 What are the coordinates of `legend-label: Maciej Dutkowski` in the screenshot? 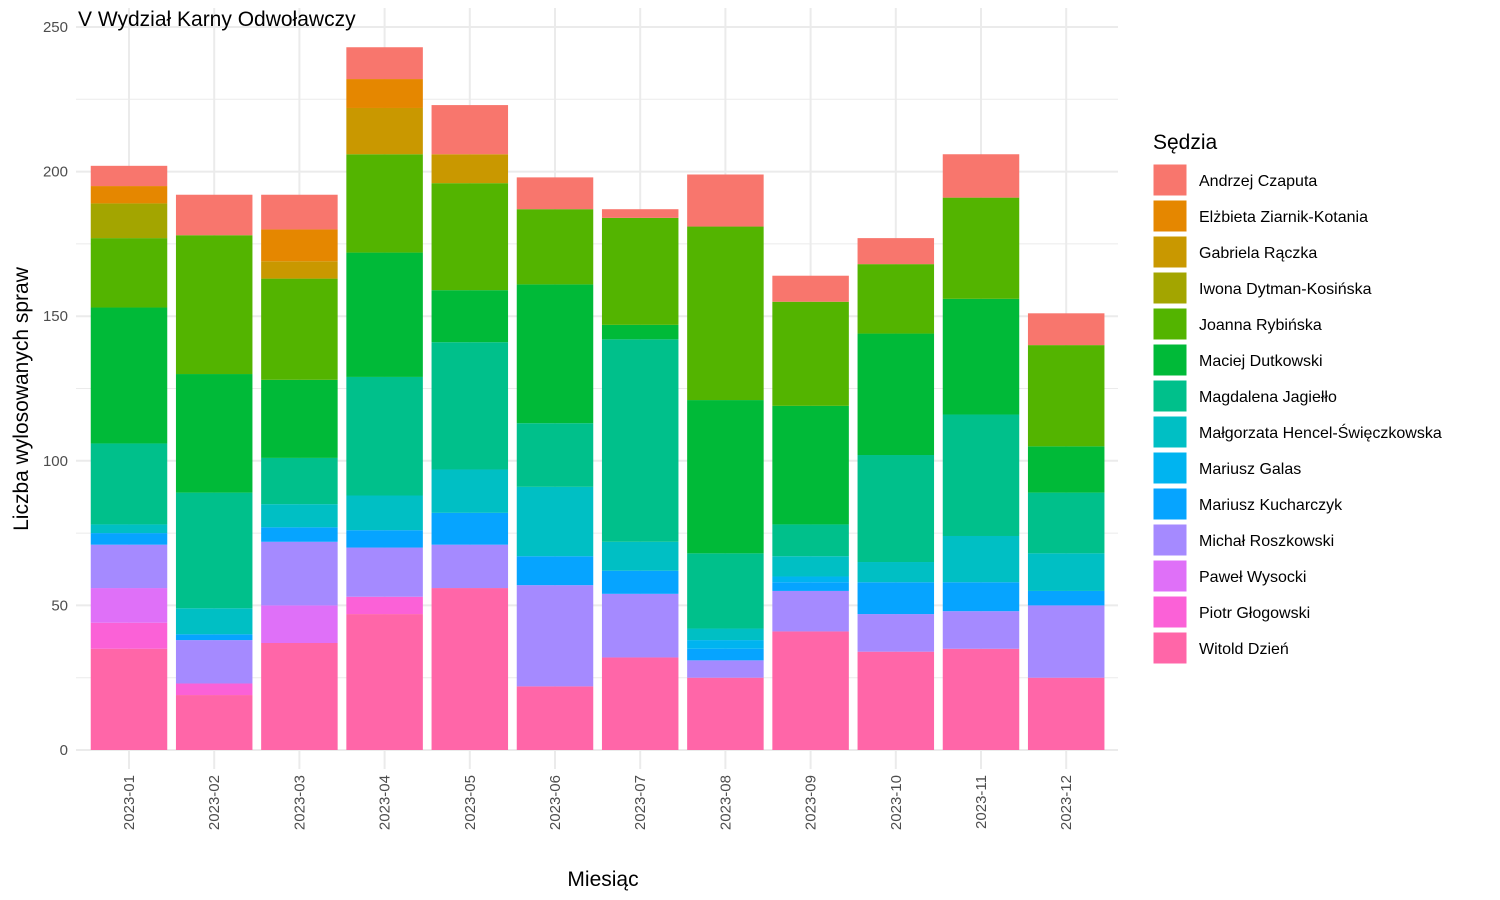 It's located at (1261, 361).